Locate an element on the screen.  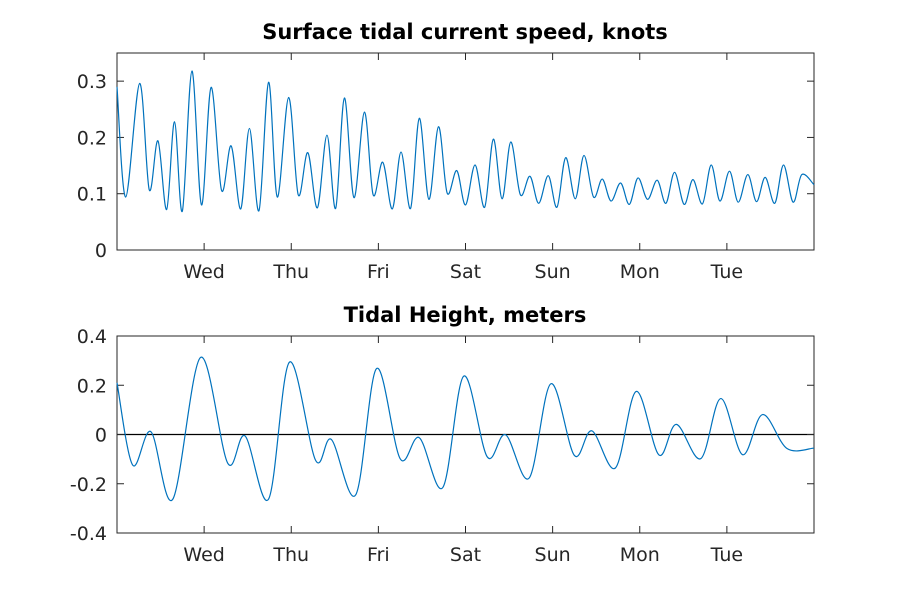
tidal-height-x-tick-label: Wed is located at coordinates (203, 555).